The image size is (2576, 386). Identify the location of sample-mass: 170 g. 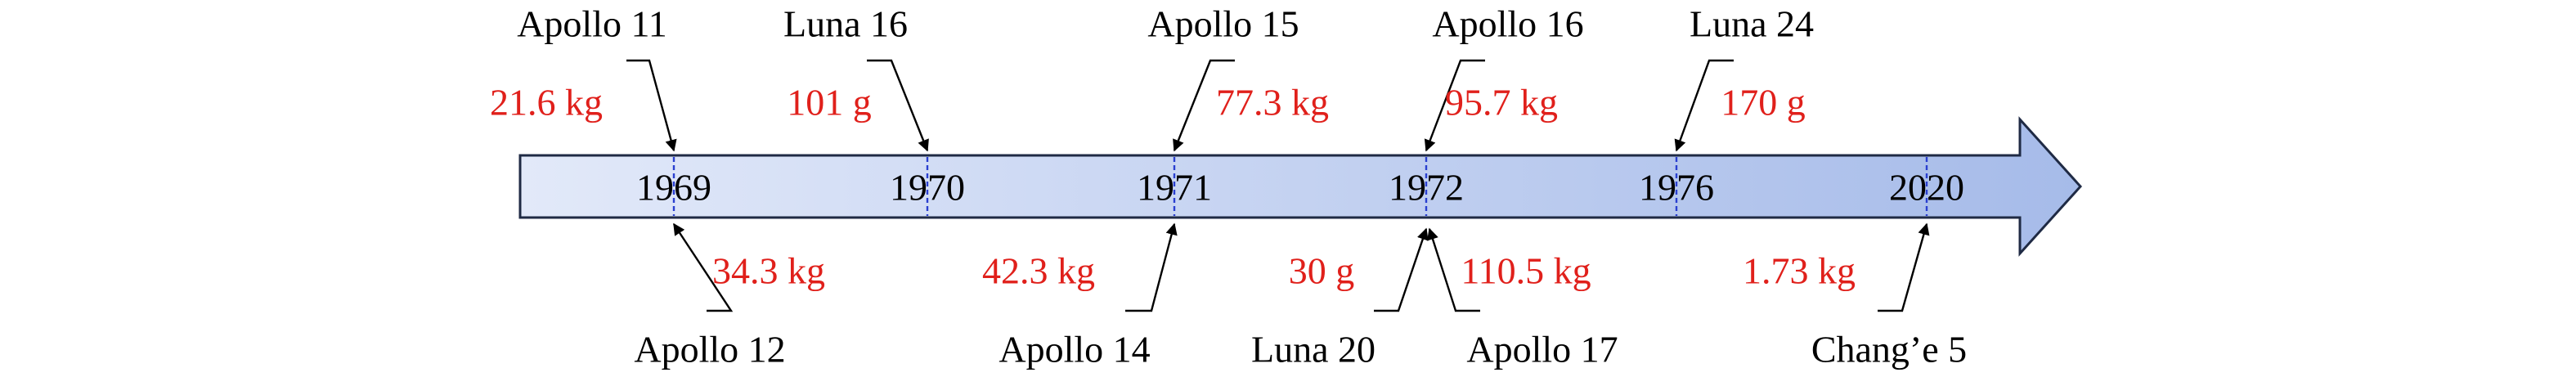
(1763, 102).